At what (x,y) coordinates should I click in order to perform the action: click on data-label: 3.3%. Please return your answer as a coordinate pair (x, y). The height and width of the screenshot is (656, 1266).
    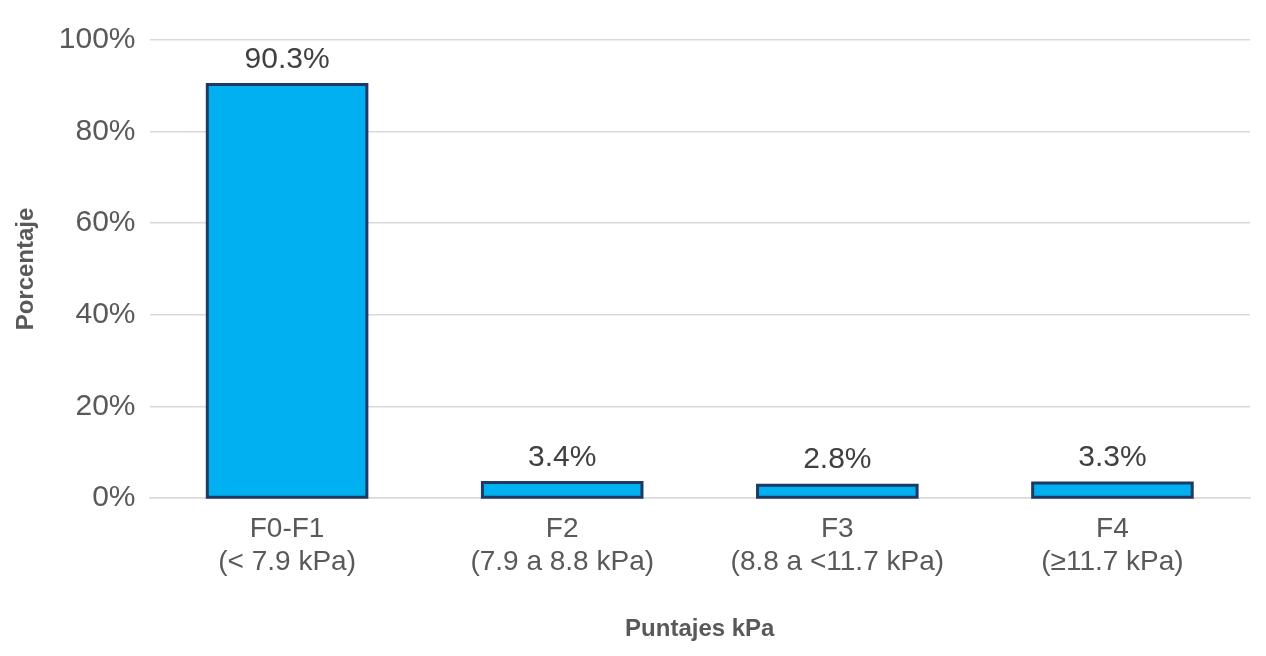
    Looking at the image, I should click on (1112, 456).